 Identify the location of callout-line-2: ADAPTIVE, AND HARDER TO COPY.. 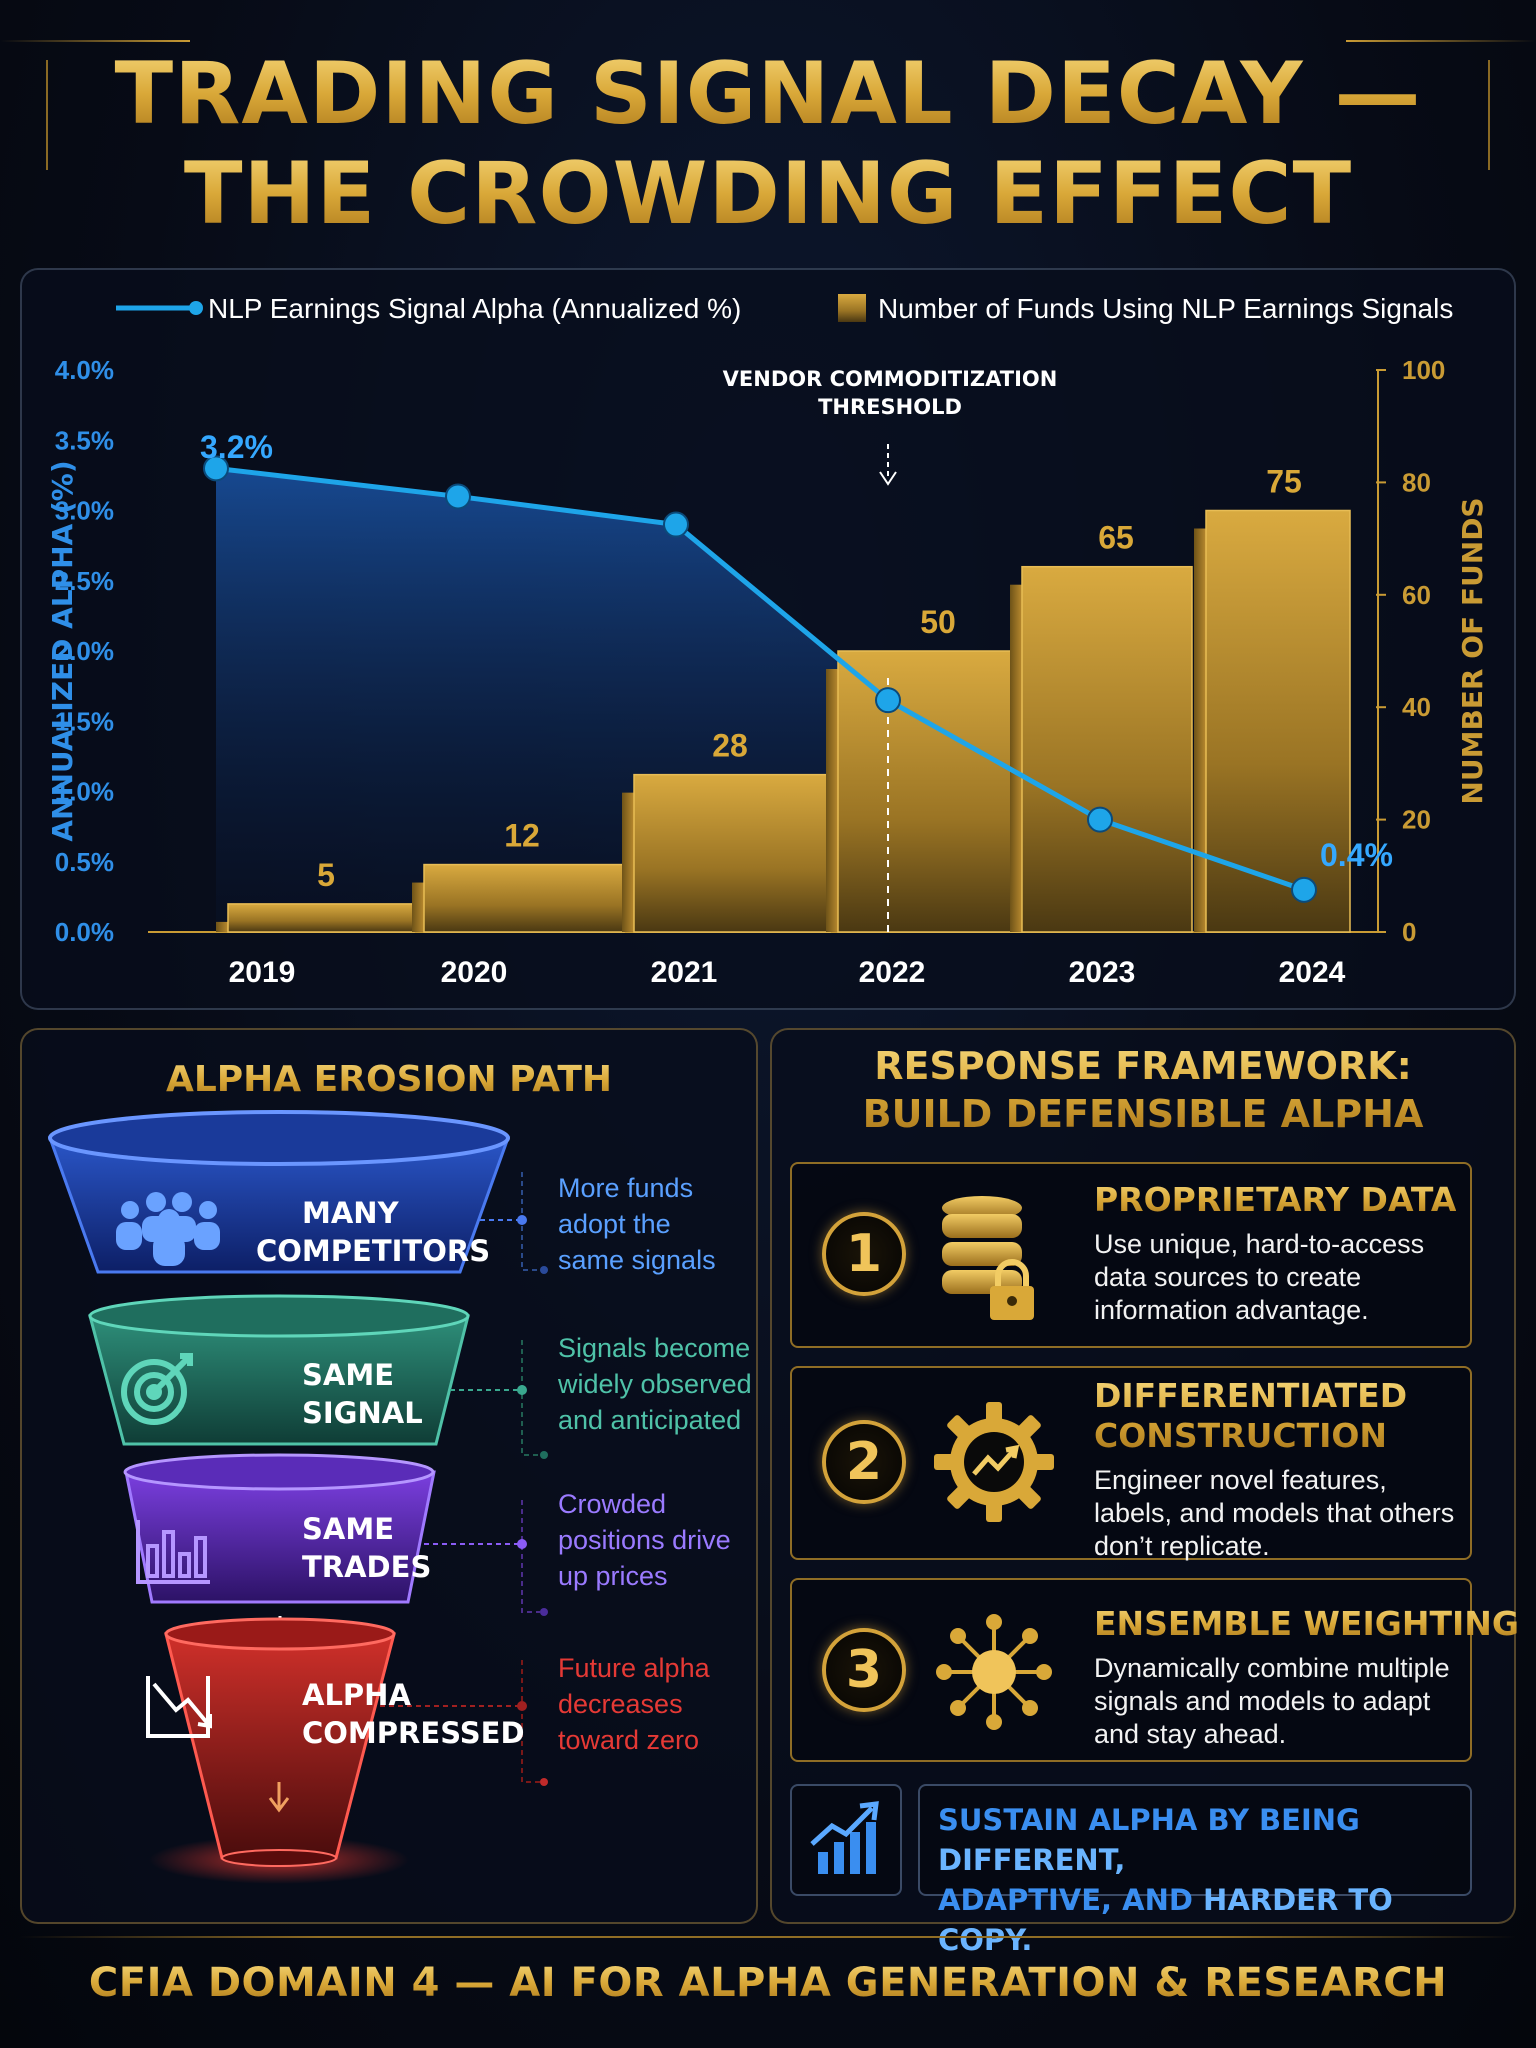
(1208, 1920).